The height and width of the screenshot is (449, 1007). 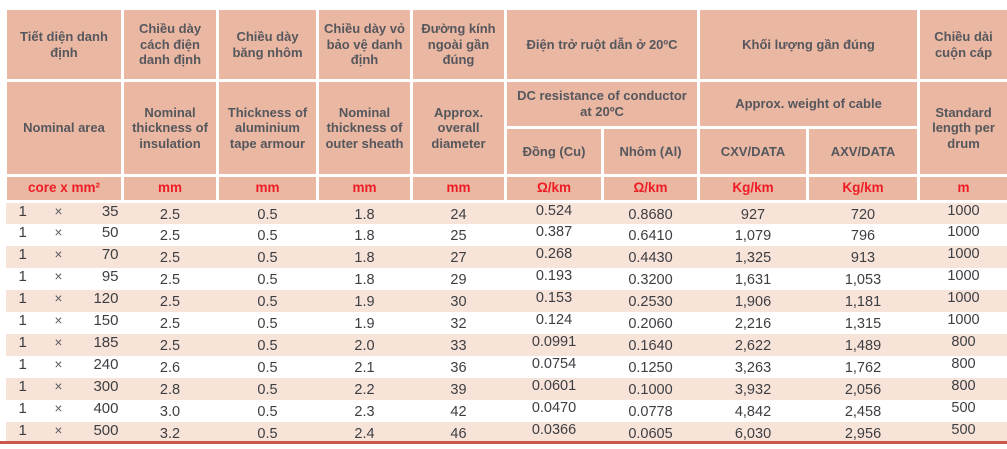 What do you see at coordinates (64, 188) in the screenshot?
I see `unit-area: core x mm²` at bounding box center [64, 188].